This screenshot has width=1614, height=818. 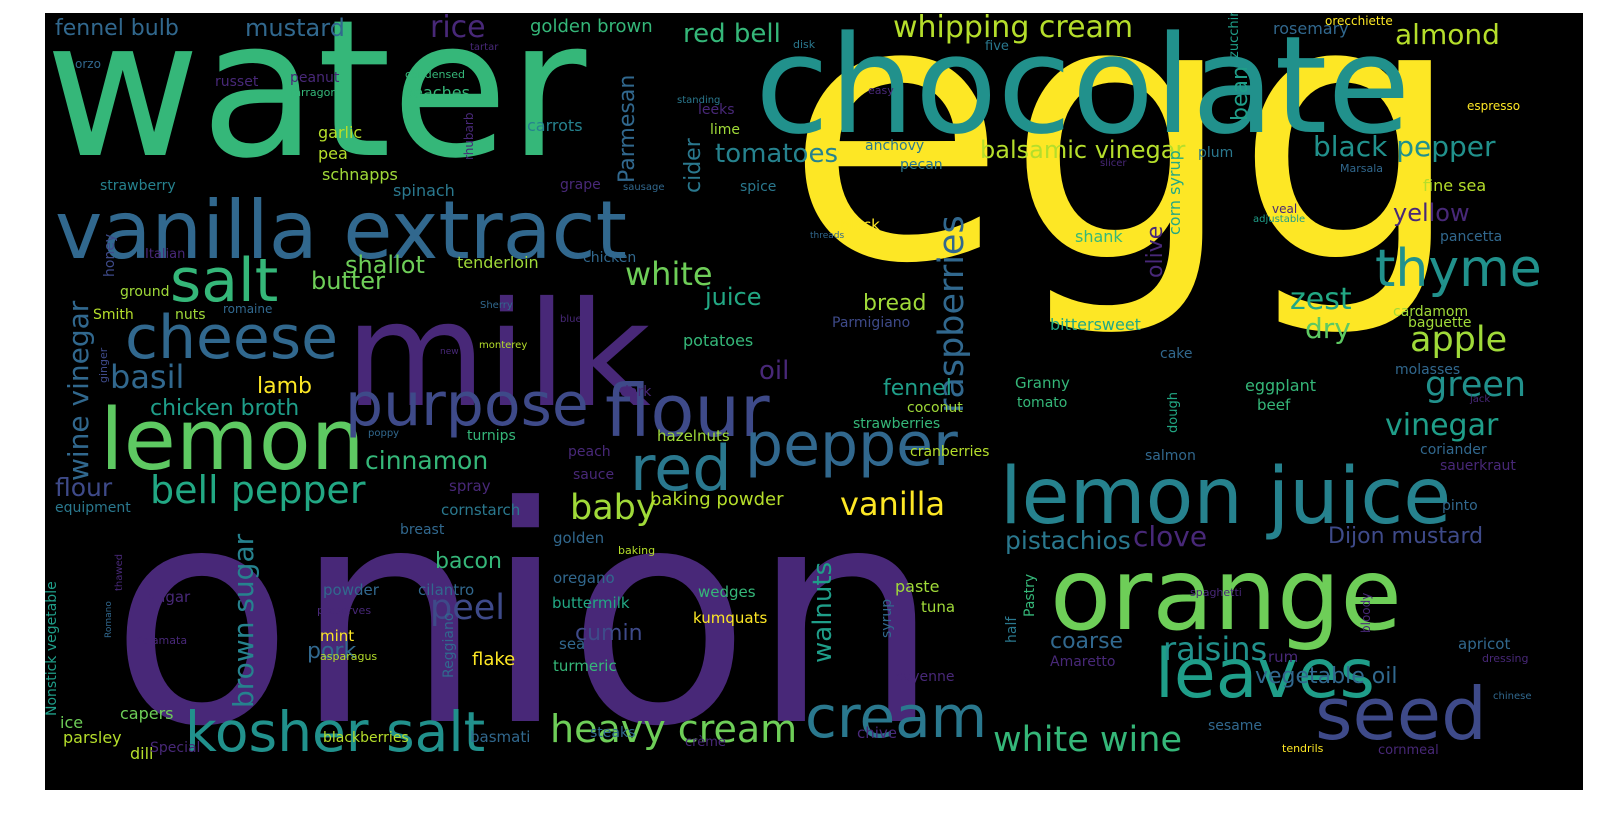 What do you see at coordinates (584, 578) in the screenshot?
I see `word-oregano: oregano` at bounding box center [584, 578].